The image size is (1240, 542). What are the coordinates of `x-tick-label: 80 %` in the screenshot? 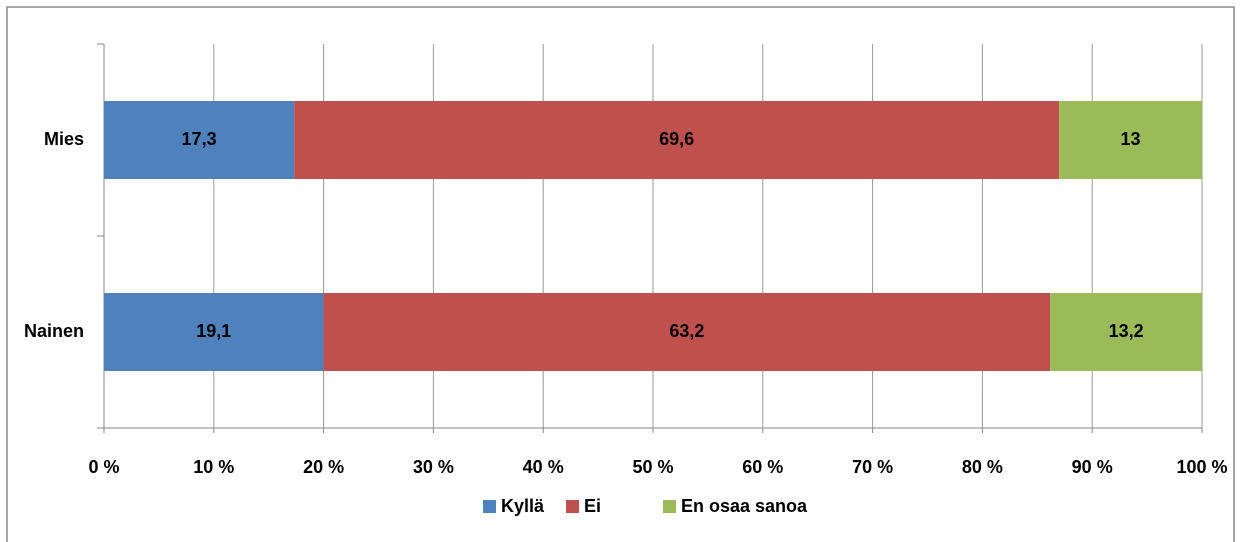 It's located at (982, 467).